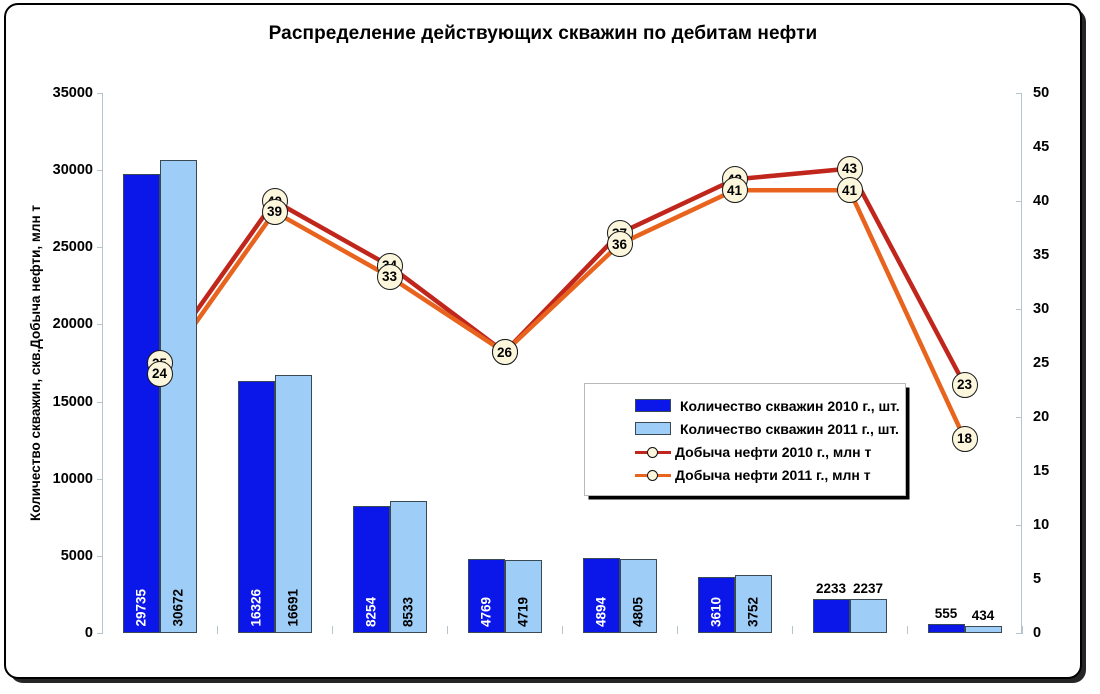  I want to click on y-axis-left-tick-label: 35000, so click(72, 93).